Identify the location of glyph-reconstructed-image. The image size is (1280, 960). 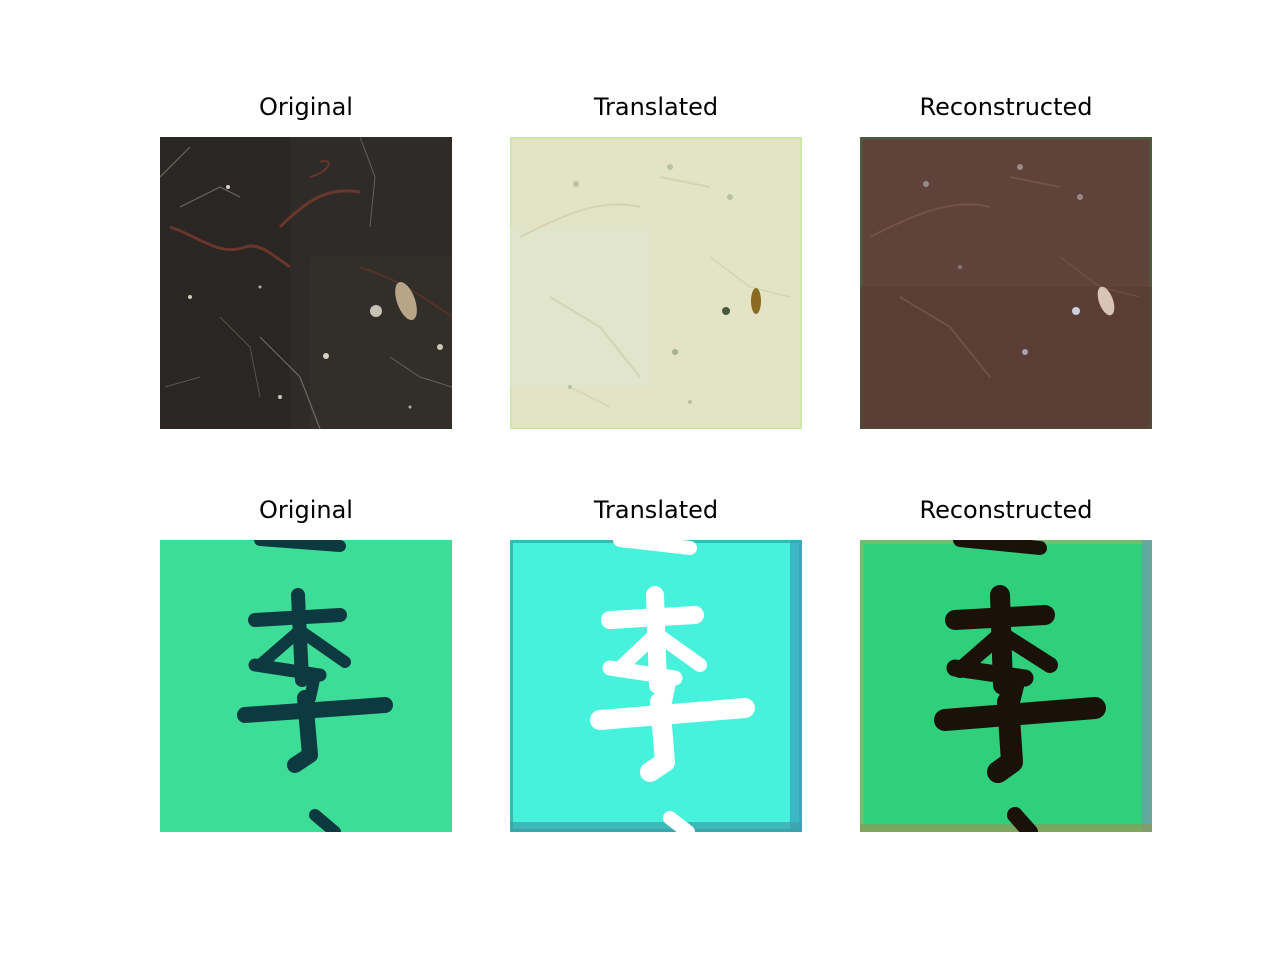
(1006, 686).